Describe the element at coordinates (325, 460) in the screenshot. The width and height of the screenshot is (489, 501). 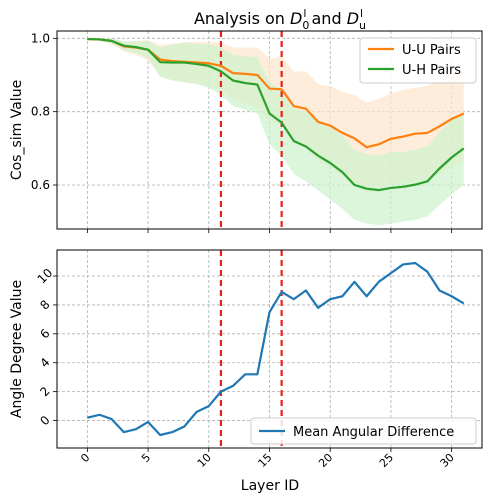
I see `x-tick-label: 20` at that location.